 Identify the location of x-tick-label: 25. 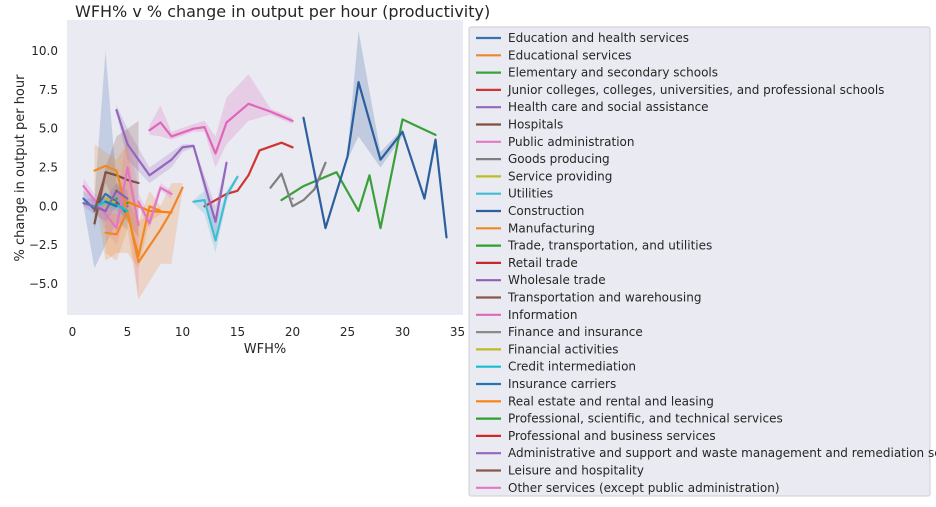
(347, 332).